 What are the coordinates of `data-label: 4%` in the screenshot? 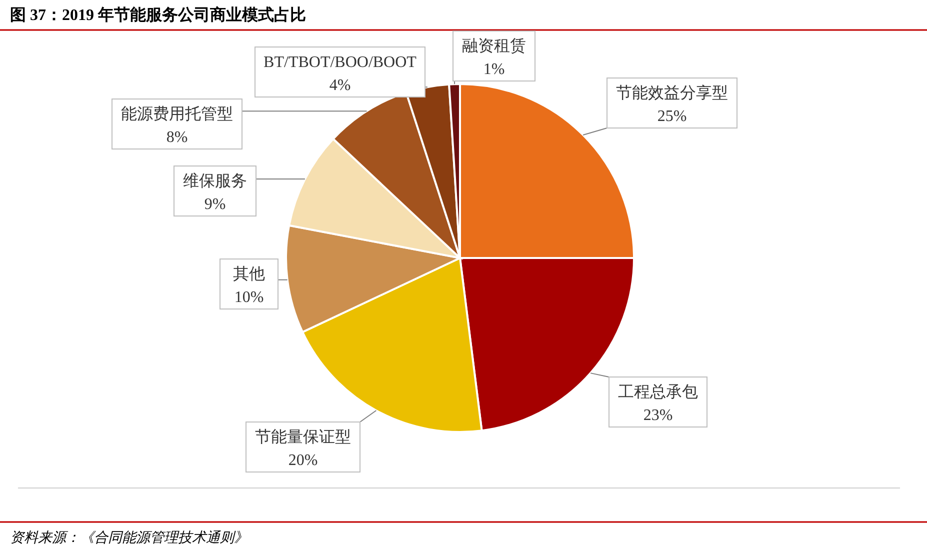 It's located at (340, 85).